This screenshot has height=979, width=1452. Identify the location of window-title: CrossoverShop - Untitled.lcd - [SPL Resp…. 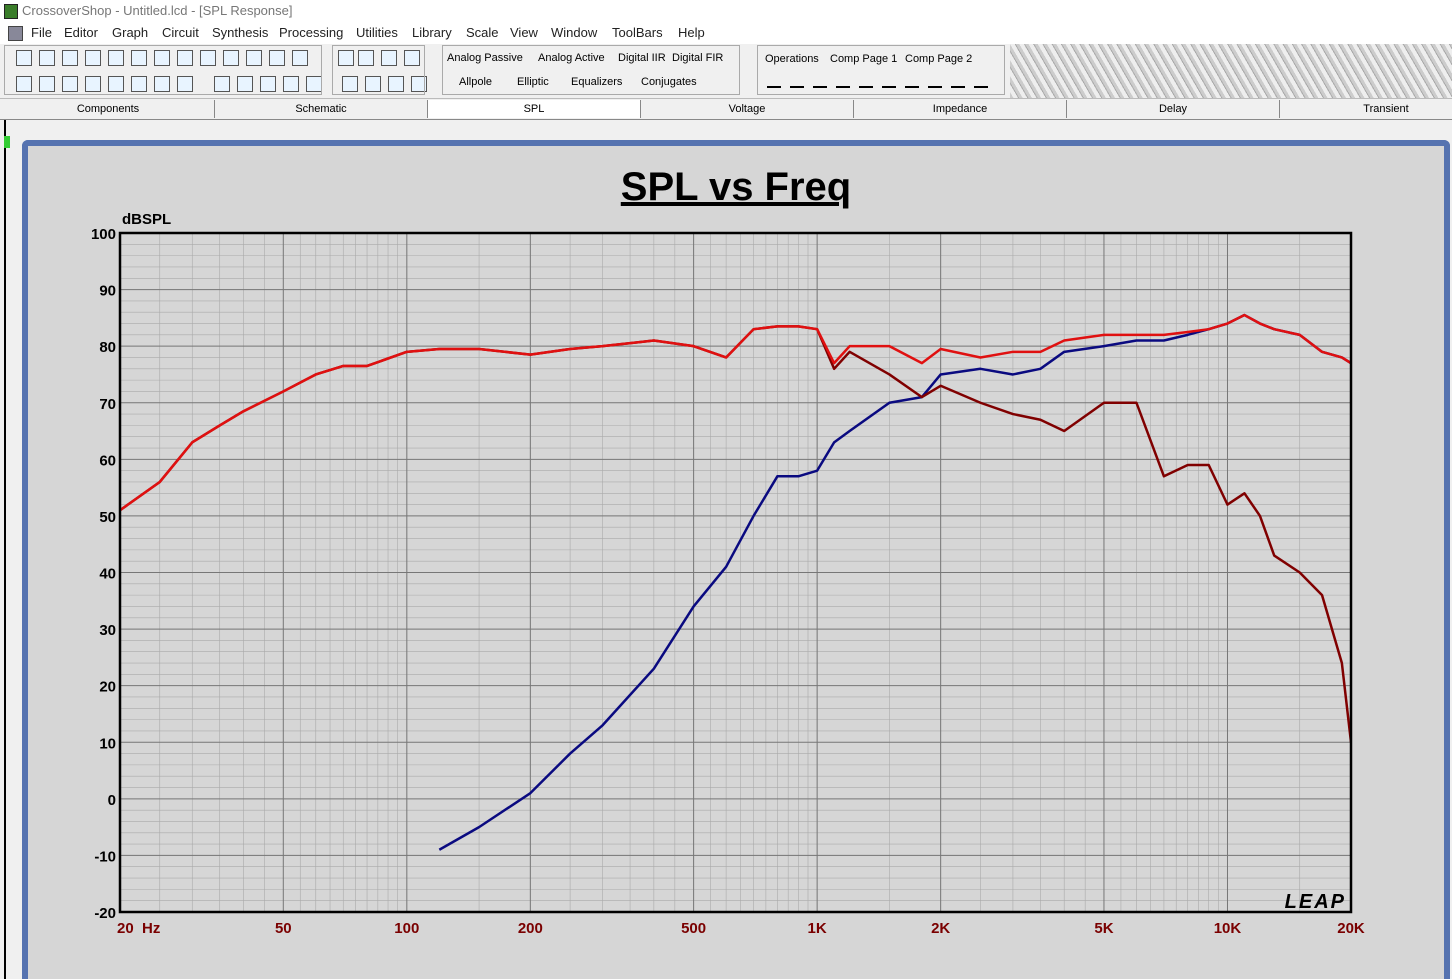
(157, 10).